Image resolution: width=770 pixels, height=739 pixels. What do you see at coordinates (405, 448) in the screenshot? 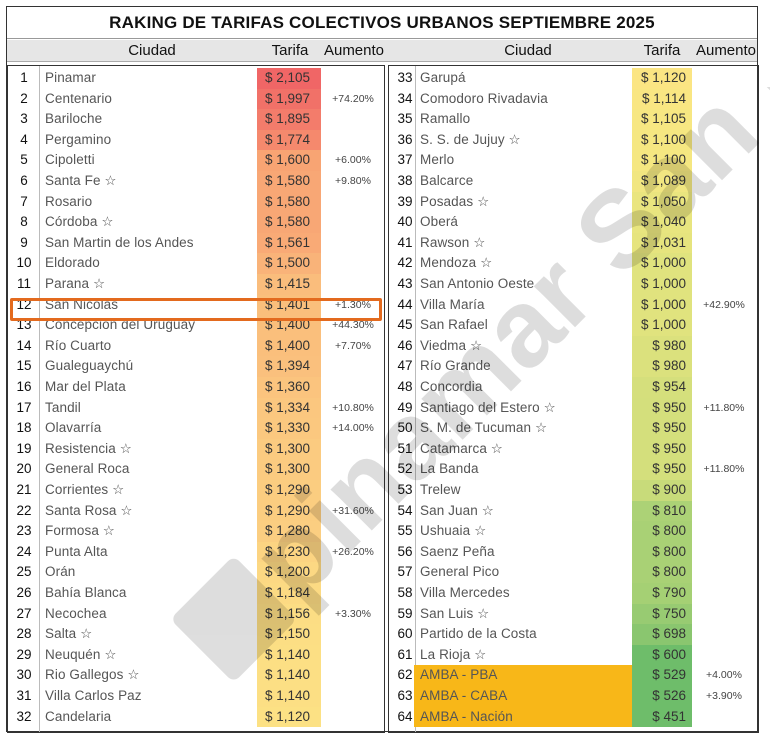
I see `rank-number: 51` at bounding box center [405, 448].